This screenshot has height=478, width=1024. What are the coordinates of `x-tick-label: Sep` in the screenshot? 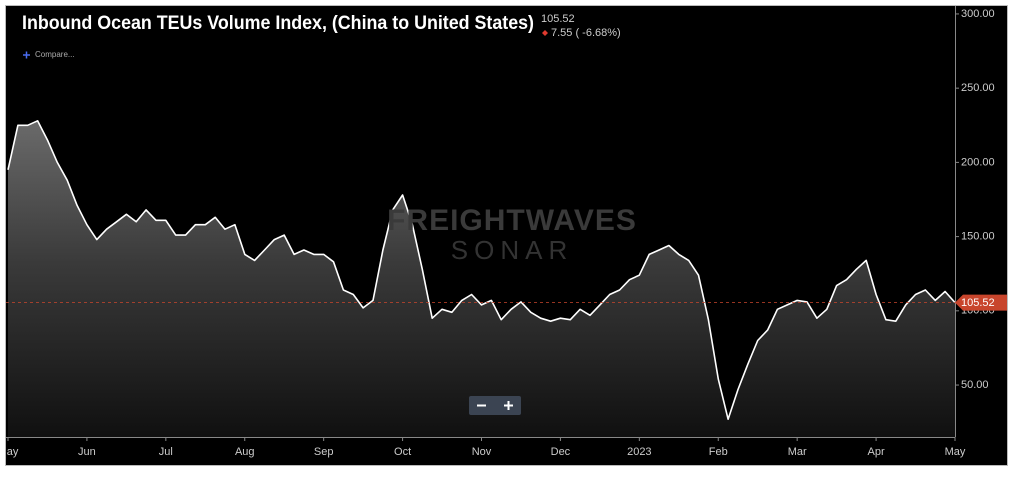 It's located at (324, 452).